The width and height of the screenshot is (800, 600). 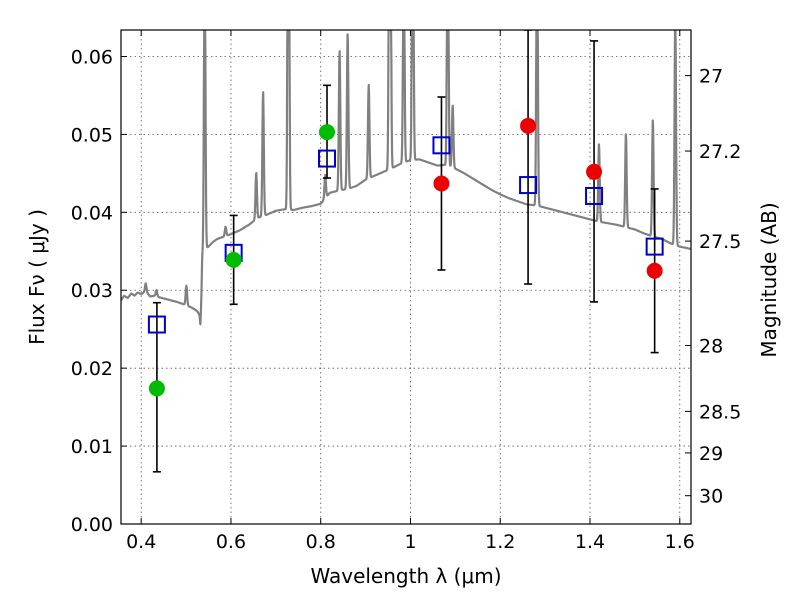 I want to click on y2-tick-label-1: 27.2, so click(x=720, y=152).